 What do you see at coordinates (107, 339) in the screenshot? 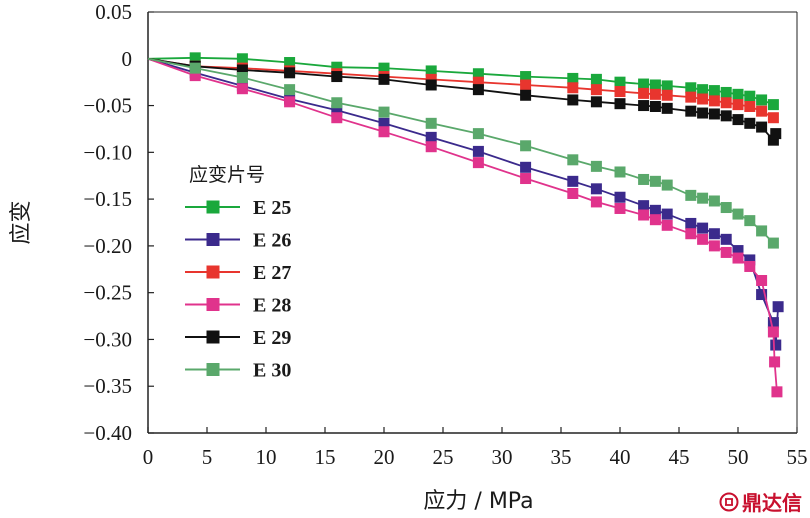
I see `y-tick-label: −0.30` at bounding box center [107, 339].